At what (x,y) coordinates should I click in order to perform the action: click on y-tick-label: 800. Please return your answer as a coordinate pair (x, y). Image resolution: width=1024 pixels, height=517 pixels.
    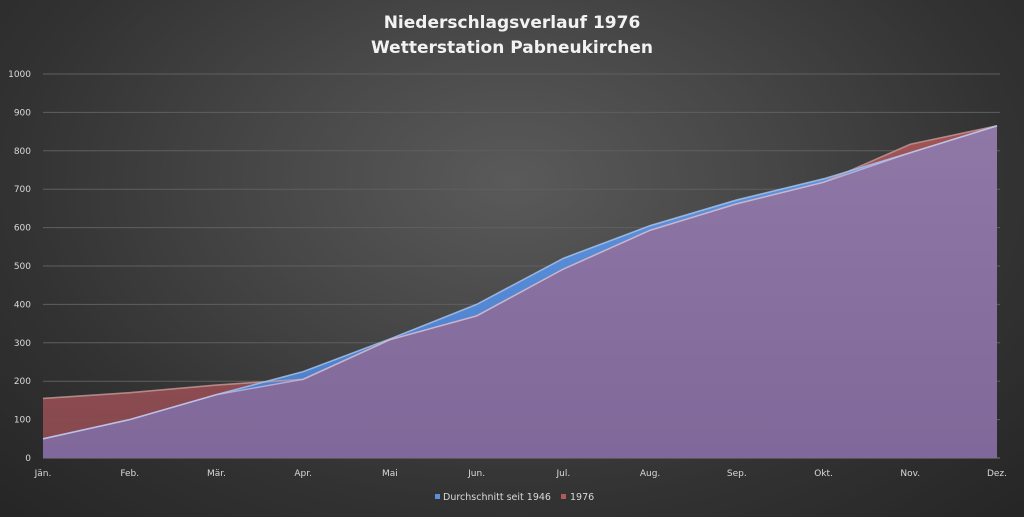
    Looking at the image, I should click on (22, 152).